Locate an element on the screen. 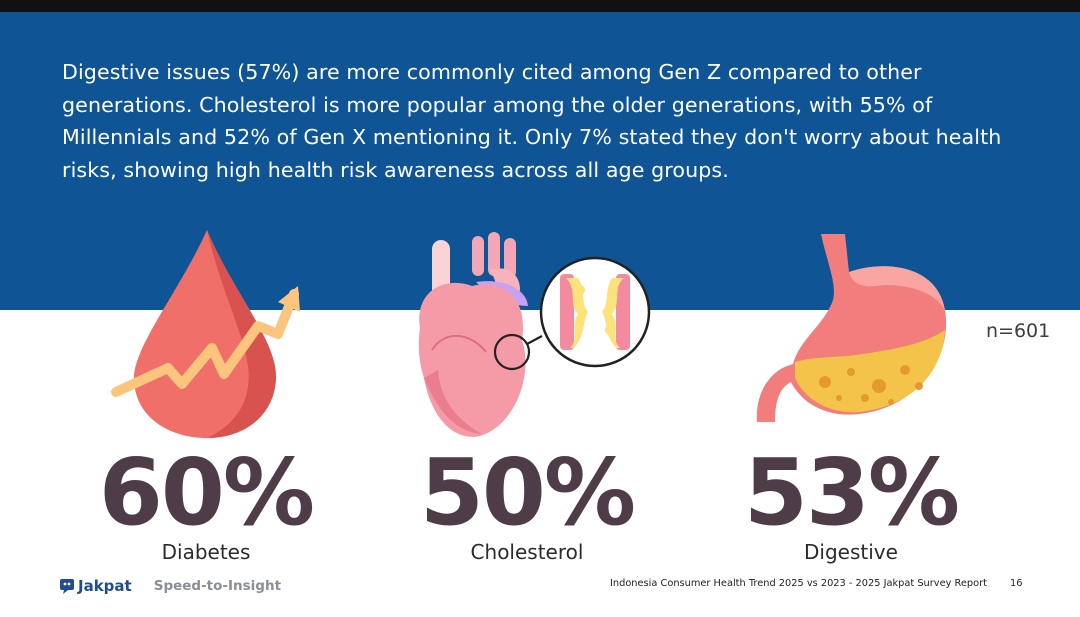 This screenshot has height=617, width=1080. top-strip is located at coordinates (540, 6).